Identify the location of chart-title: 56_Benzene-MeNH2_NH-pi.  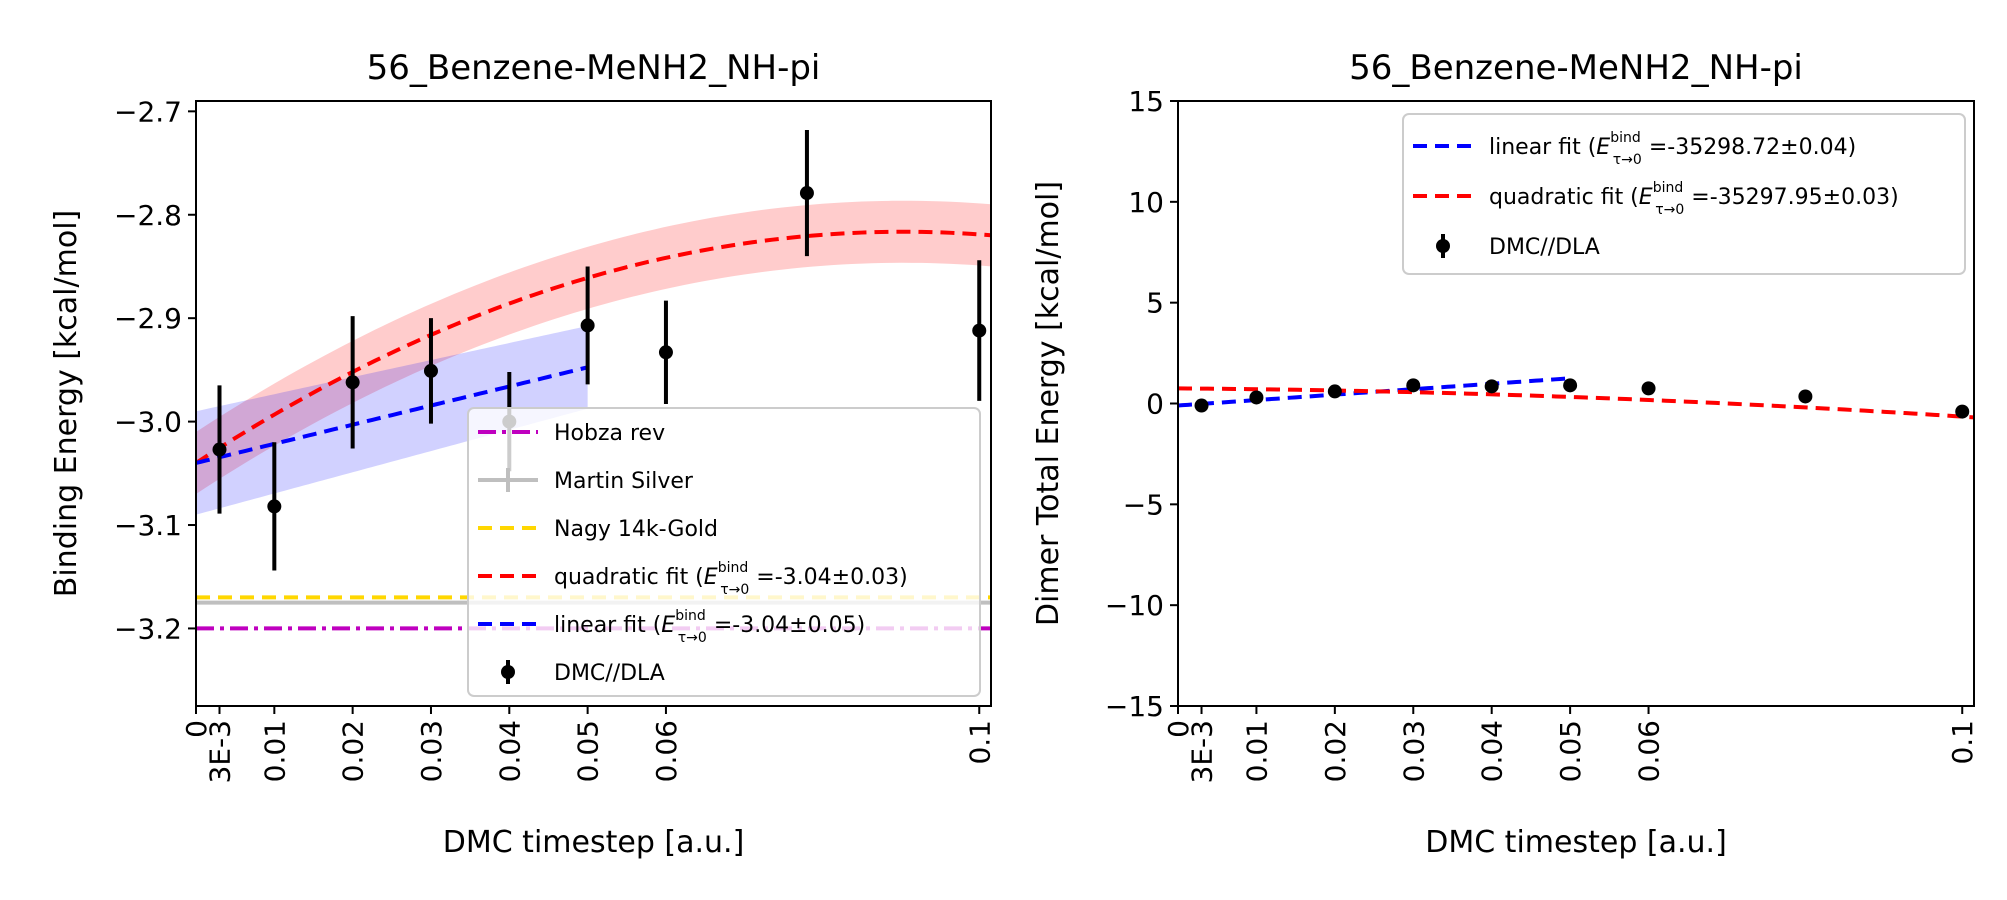
(594, 68).